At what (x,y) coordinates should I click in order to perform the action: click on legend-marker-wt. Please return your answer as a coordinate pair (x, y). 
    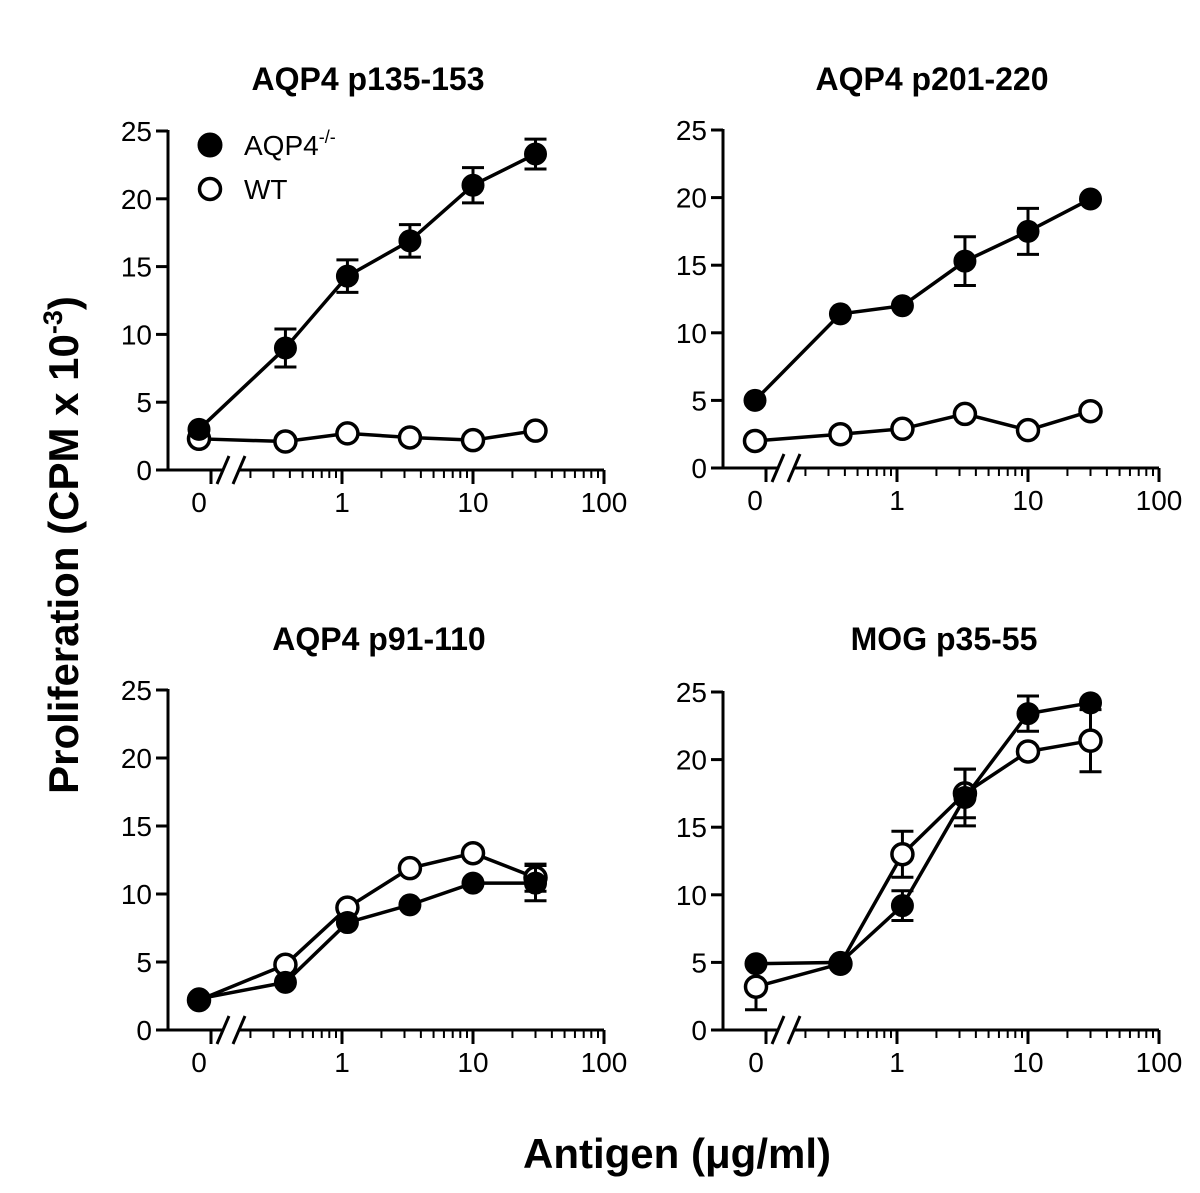
    Looking at the image, I should click on (210, 189).